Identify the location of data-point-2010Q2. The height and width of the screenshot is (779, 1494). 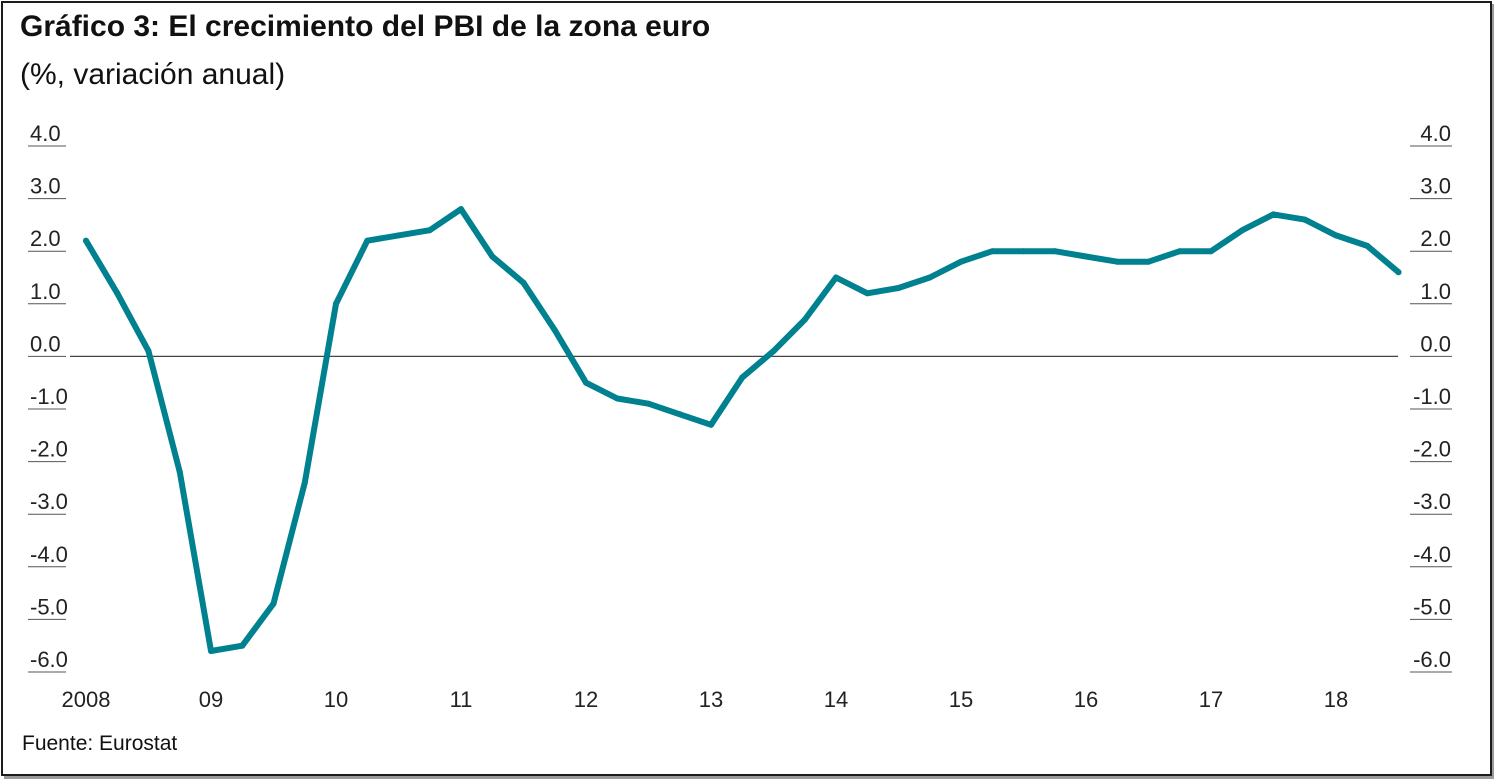
(367, 240).